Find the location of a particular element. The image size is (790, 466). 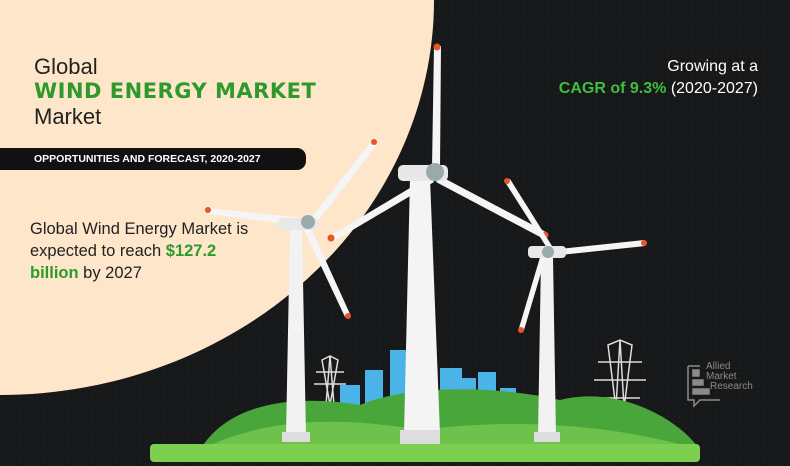

cagr-period: (2020-2027) is located at coordinates (712, 88).